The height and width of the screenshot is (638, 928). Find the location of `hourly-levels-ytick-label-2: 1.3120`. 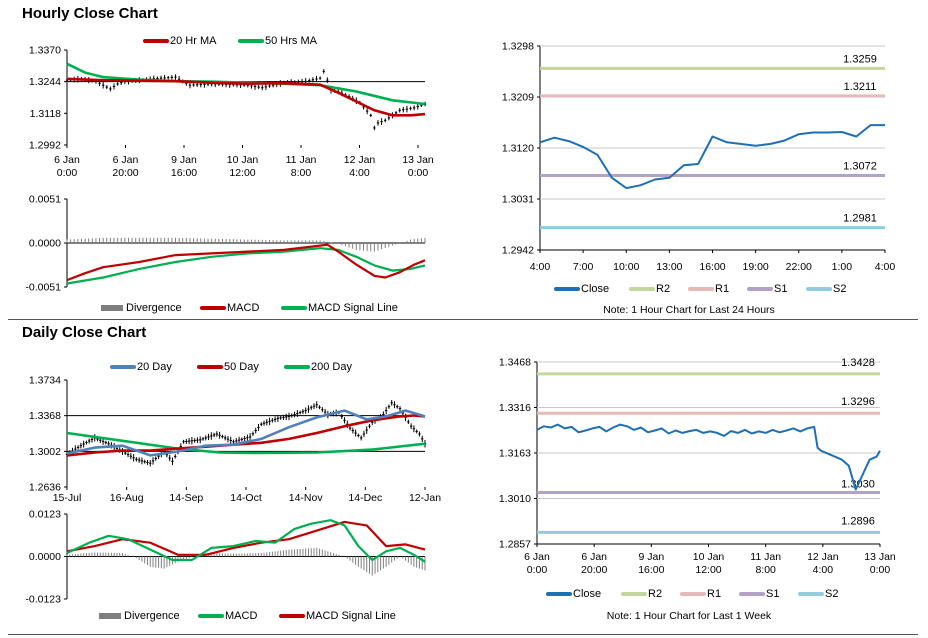

hourly-levels-ytick-label-2: 1.3120 is located at coordinates (518, 149).